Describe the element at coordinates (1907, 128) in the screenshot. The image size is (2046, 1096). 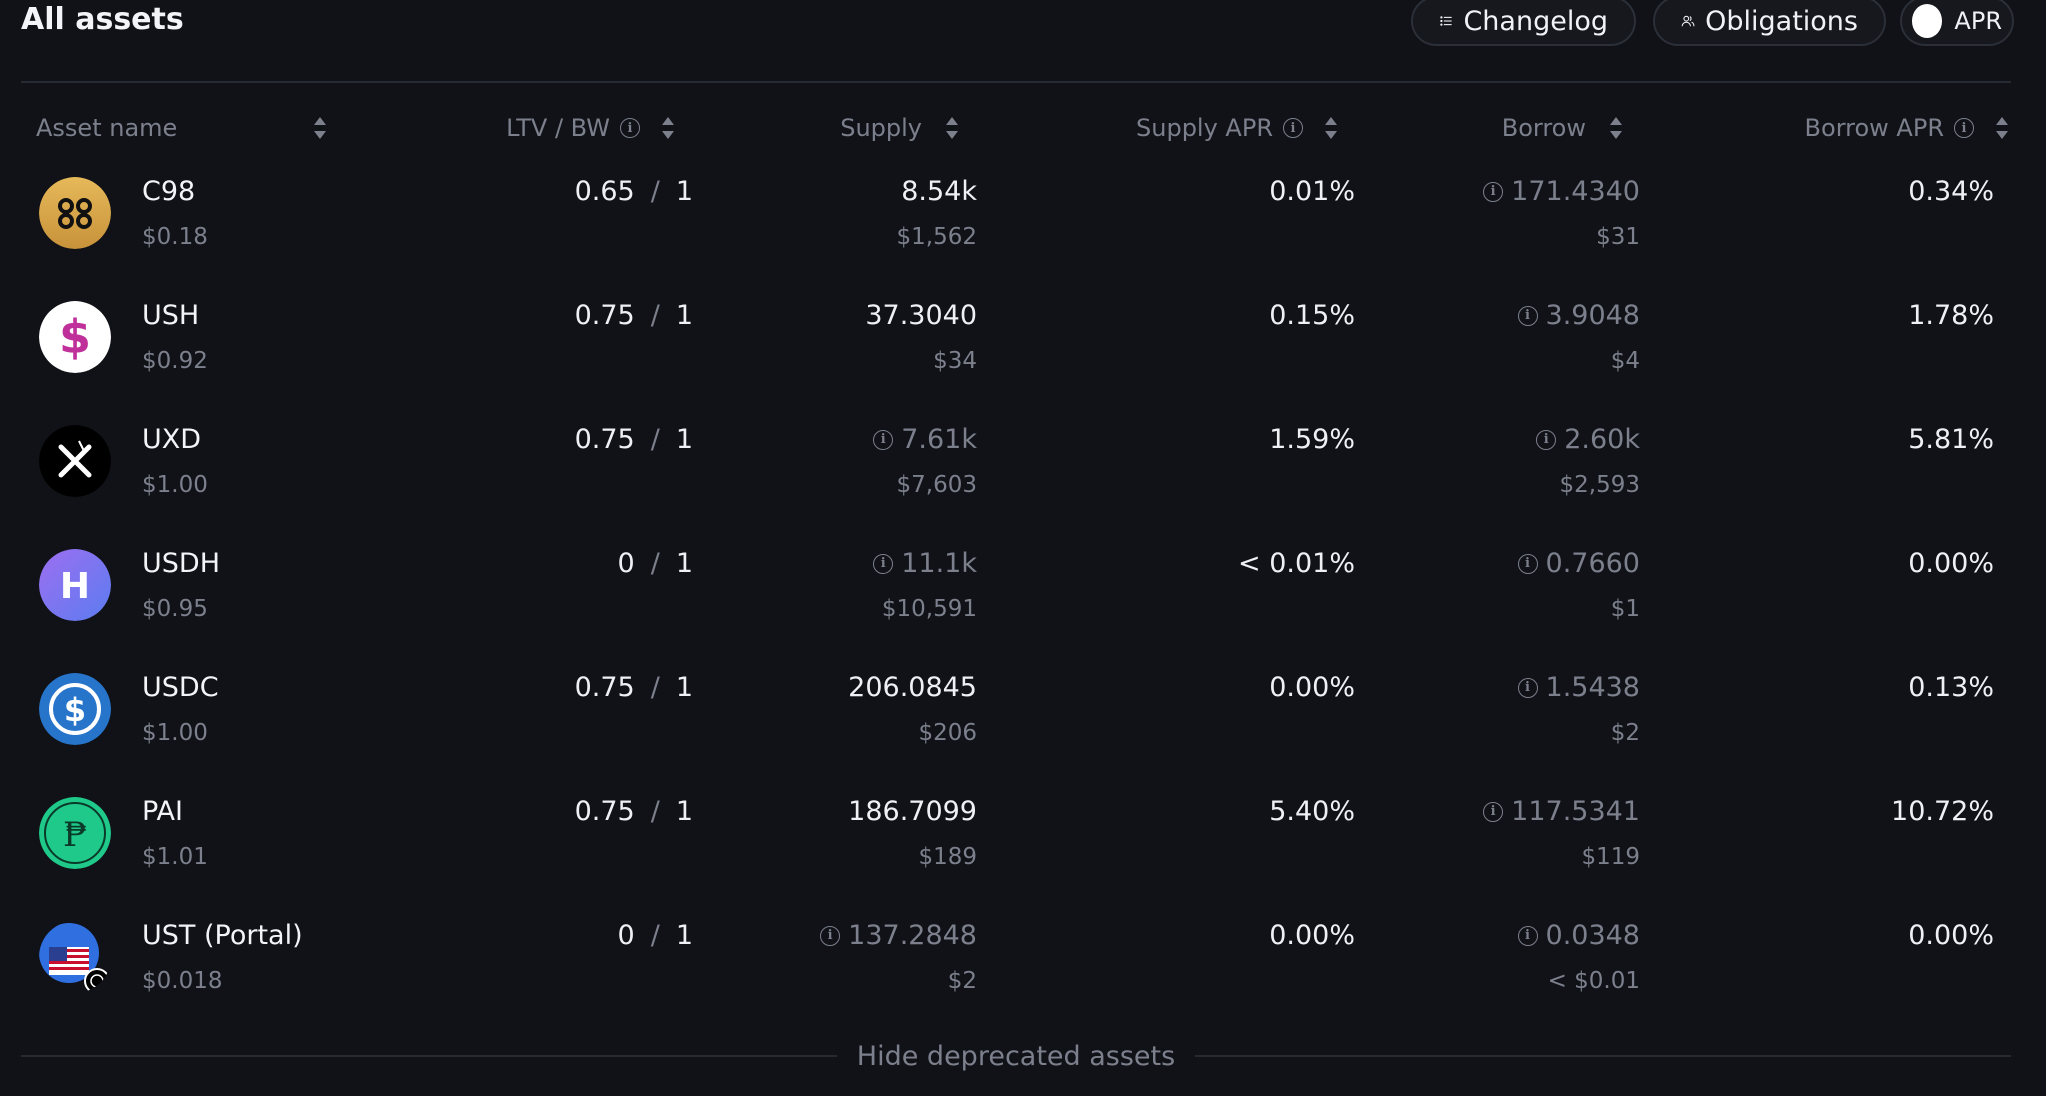
I see `column-header-borrow-apr: Borrow APR i` at that location.